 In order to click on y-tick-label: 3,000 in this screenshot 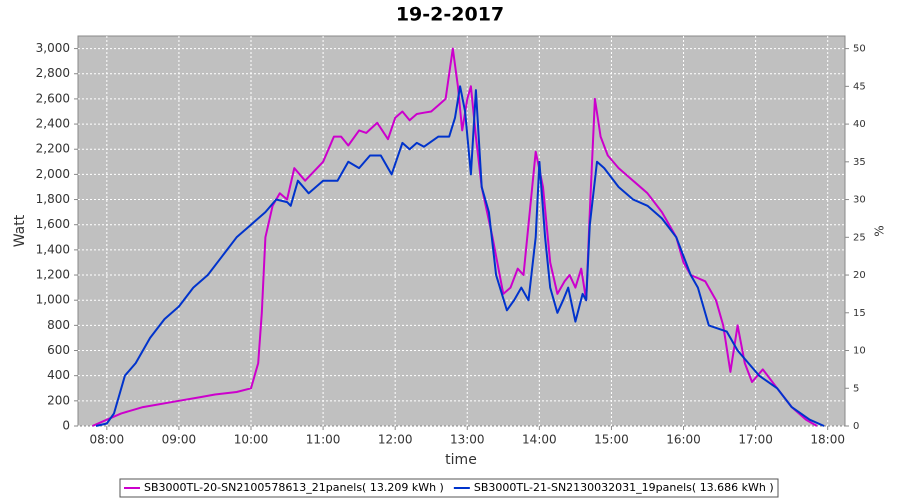, I will do `click(53, 48)`.